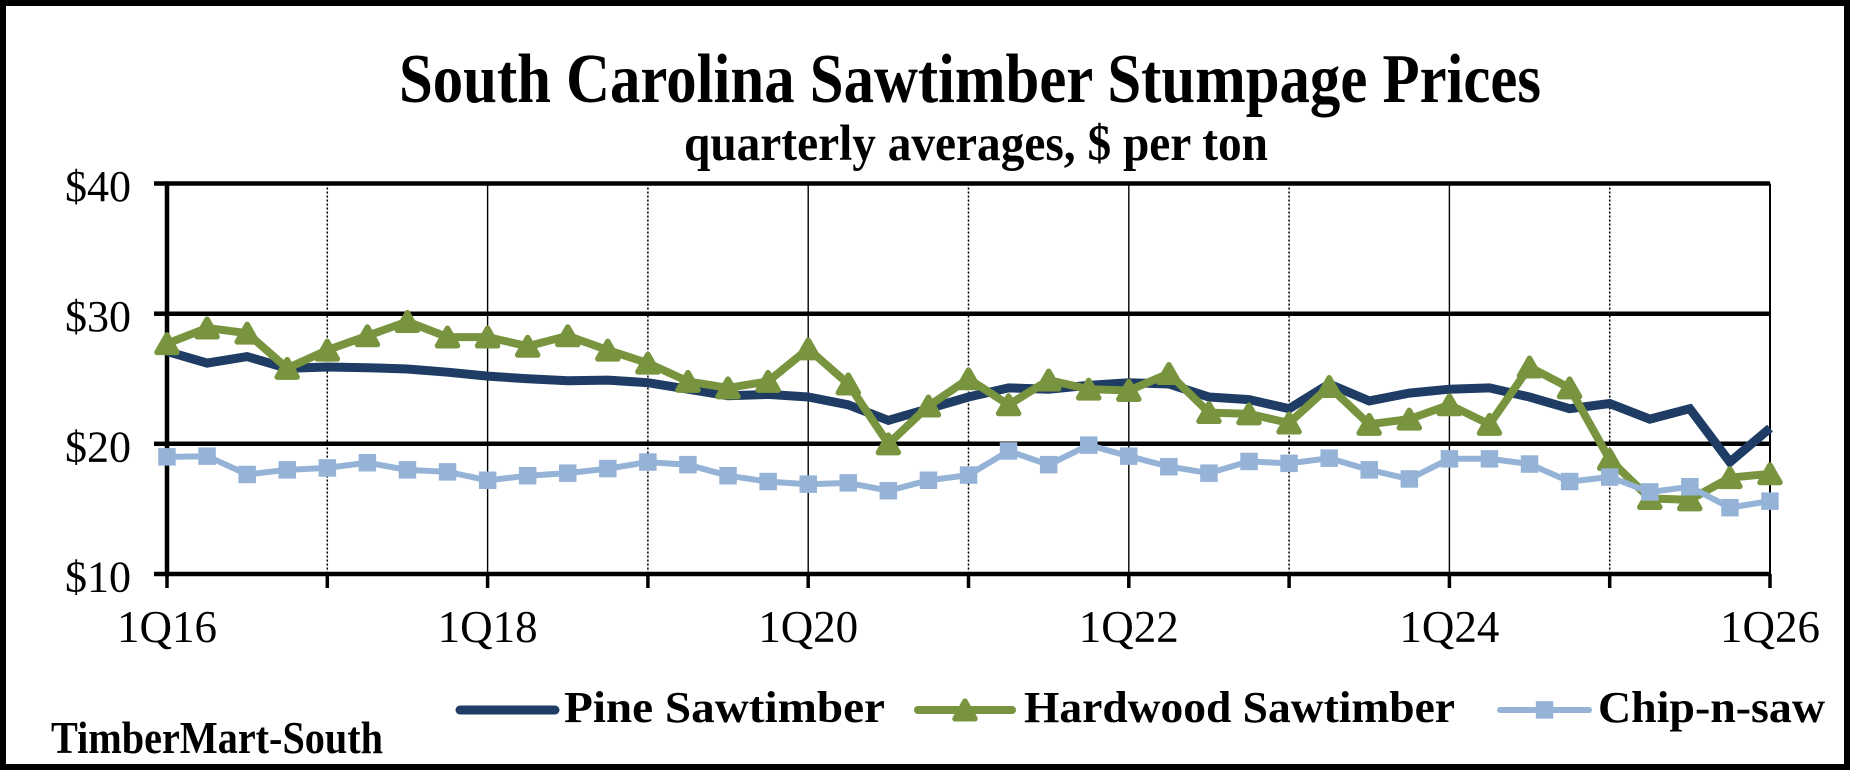 This screenshot has height=770, width=1850. Describe the element at coordinates (98, 577) in the screenshot. I see `svg-text: $10` at that location.